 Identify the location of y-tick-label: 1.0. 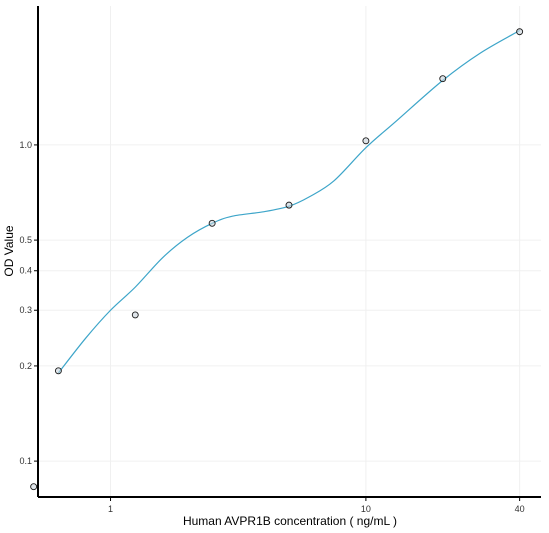
(25, 145).